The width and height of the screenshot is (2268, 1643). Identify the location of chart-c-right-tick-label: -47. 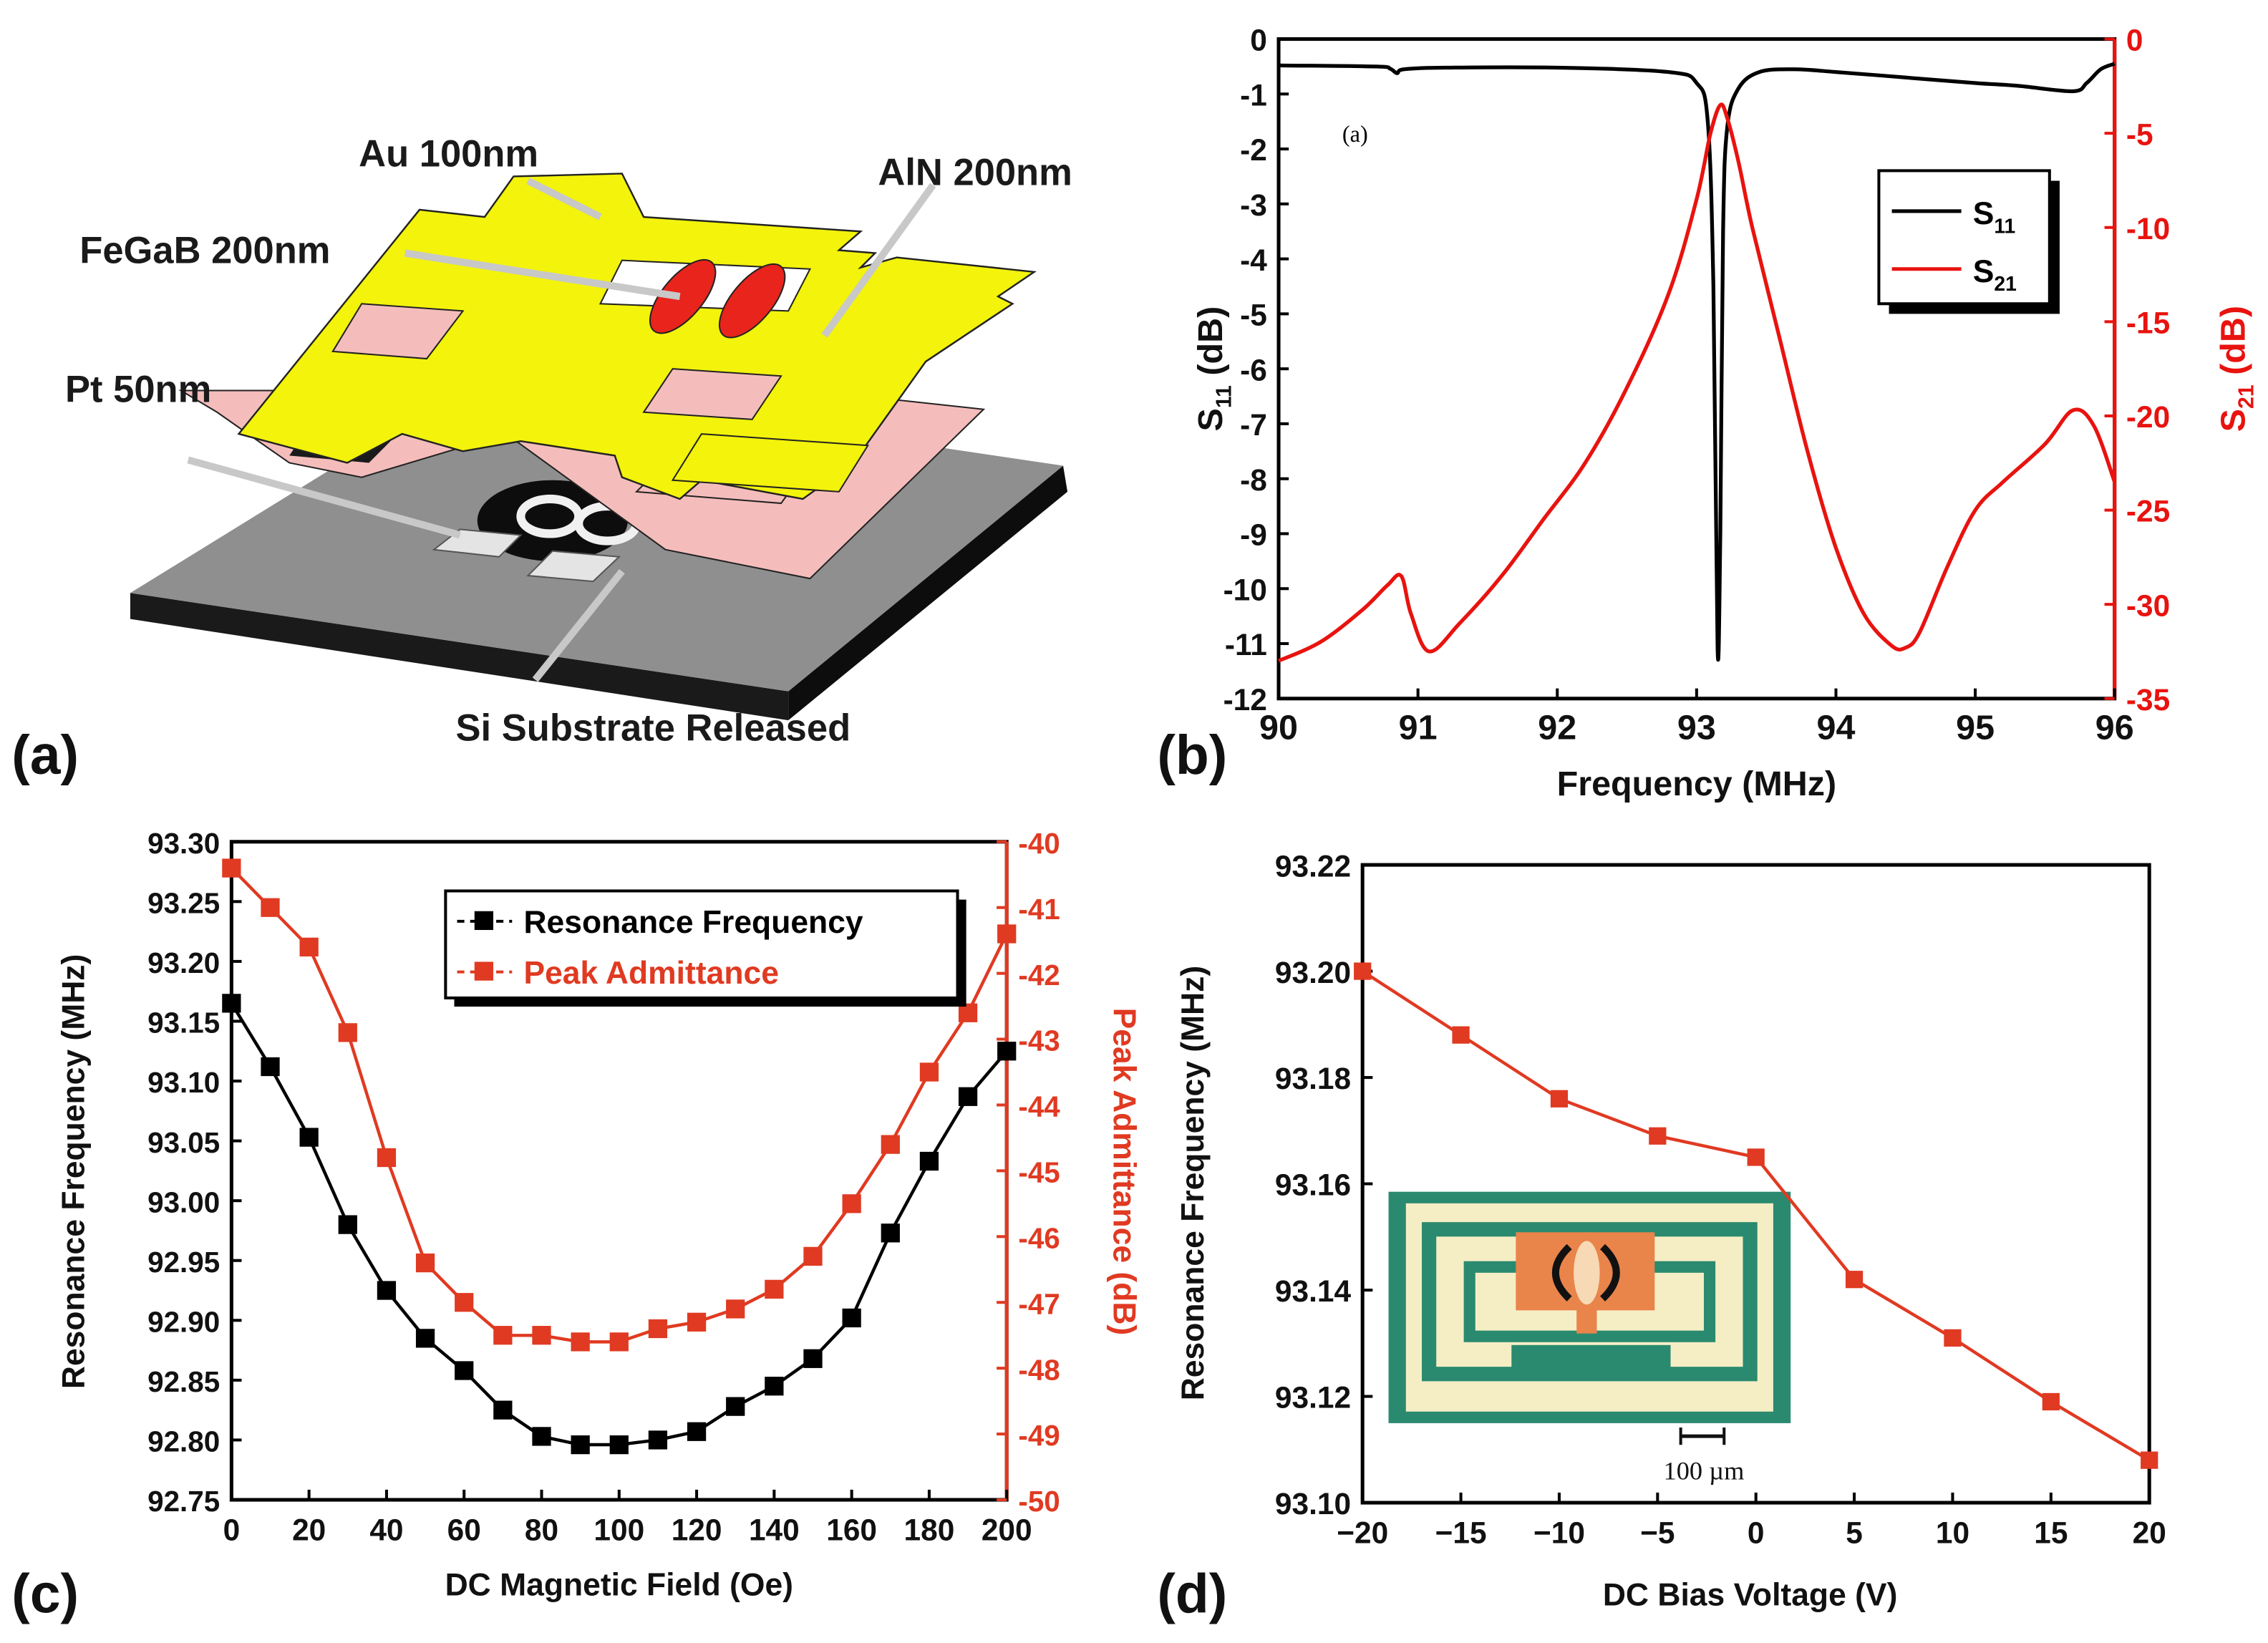
(1039, 1304).